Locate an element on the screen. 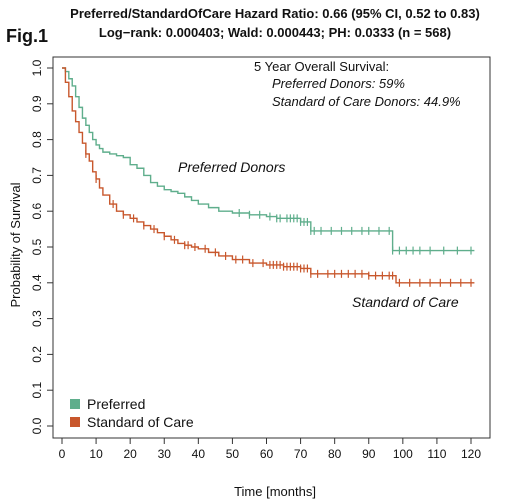 Image resolution: width=520 pixels, height=503 pixels. y-tick-label: 0.4 is located at coordinates (37, 282).